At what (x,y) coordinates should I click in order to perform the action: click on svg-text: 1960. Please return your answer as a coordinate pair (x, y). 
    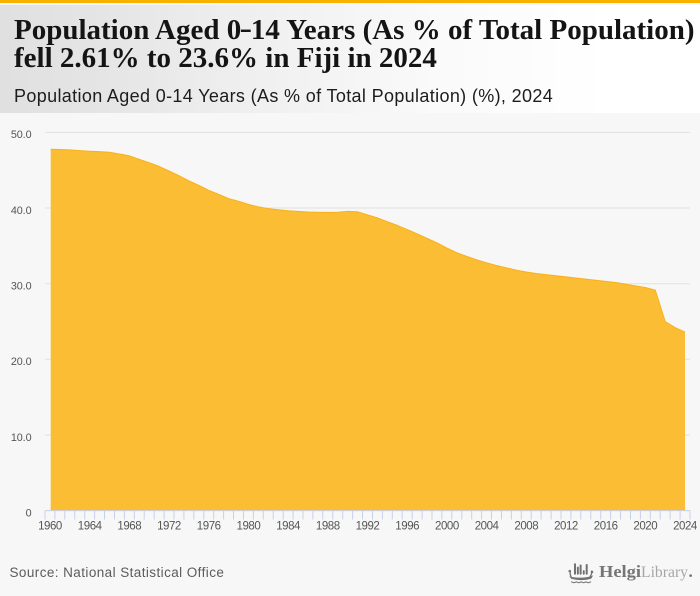
    Looking at the image, I should click on (50, 527).